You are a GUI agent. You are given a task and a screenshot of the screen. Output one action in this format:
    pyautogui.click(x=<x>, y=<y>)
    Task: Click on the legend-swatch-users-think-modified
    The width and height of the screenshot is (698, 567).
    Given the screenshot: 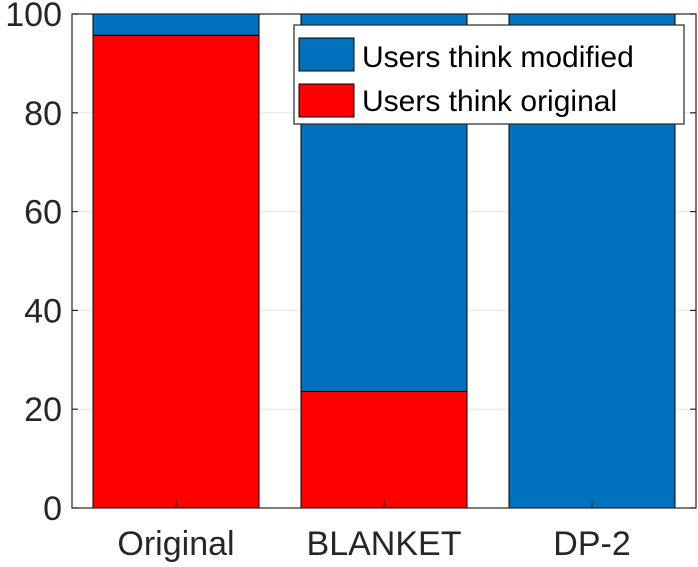 What is the action you would take?
    pyautogui.click(x=326, y=54)
    